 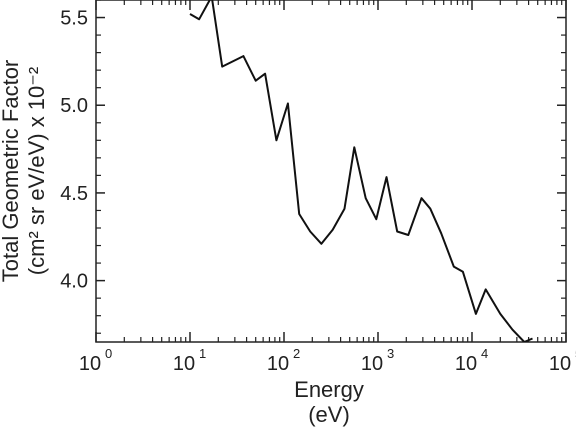 What do you see at coordinates (329, 389) in the screenshot?
I see `x-axis-title: Energy` at bounding box center [329, 389].